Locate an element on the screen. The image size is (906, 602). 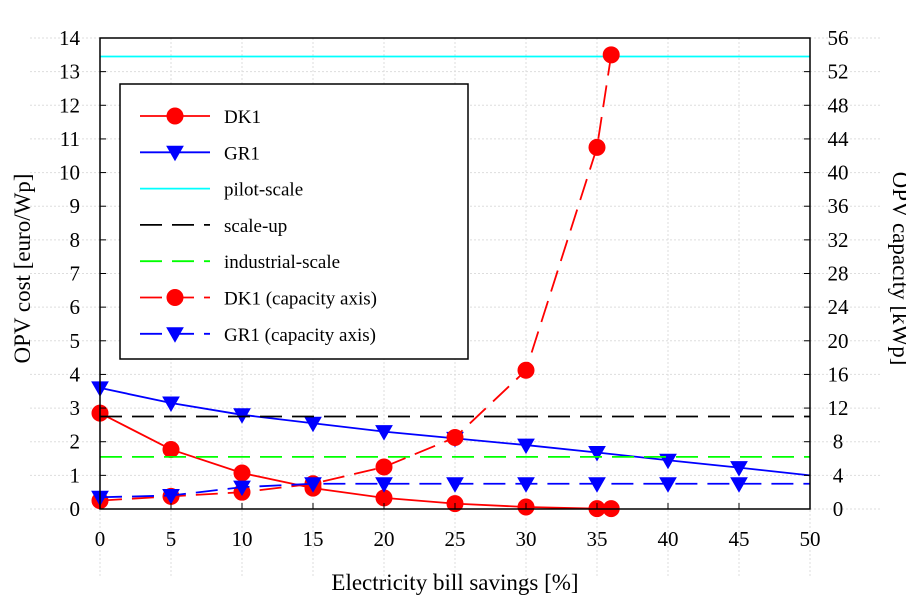
legend-label: pilot-scale is located at coordinates (263, 190).